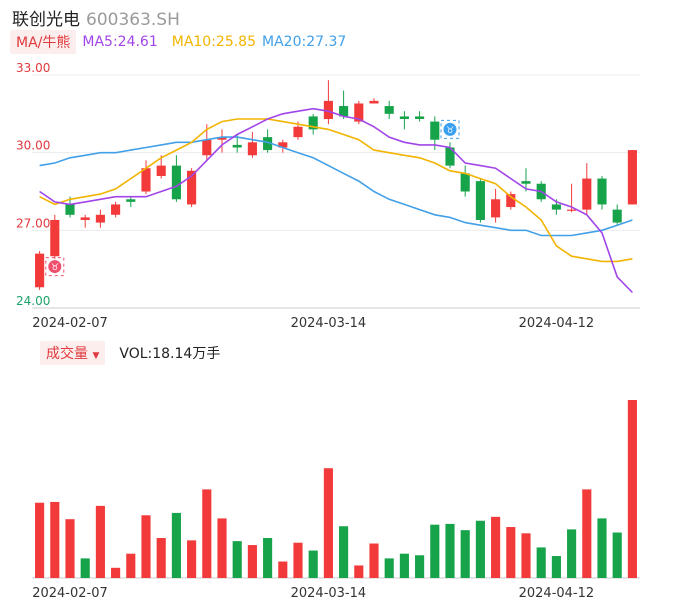 The image size is (686, 606). Describe the element at coordinates (329, 593) in the screenshot. I see `volume-x-tick-label: 2024-03-14` at that location.